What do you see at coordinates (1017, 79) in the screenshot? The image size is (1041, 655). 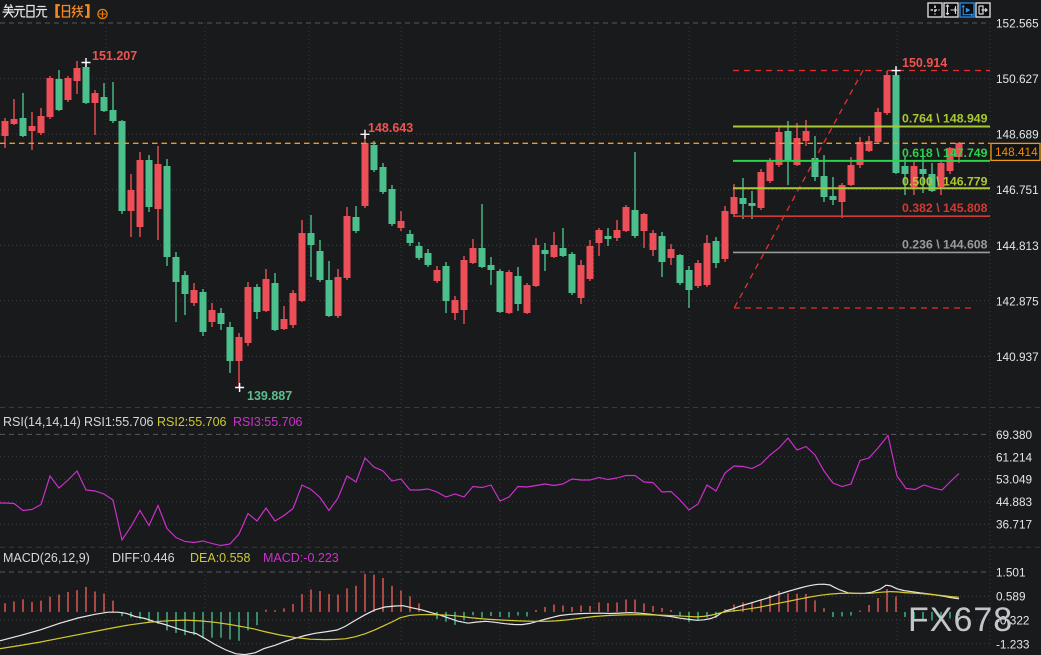 I see `svg-text: 150.627` at bounding box center [1017, 79].